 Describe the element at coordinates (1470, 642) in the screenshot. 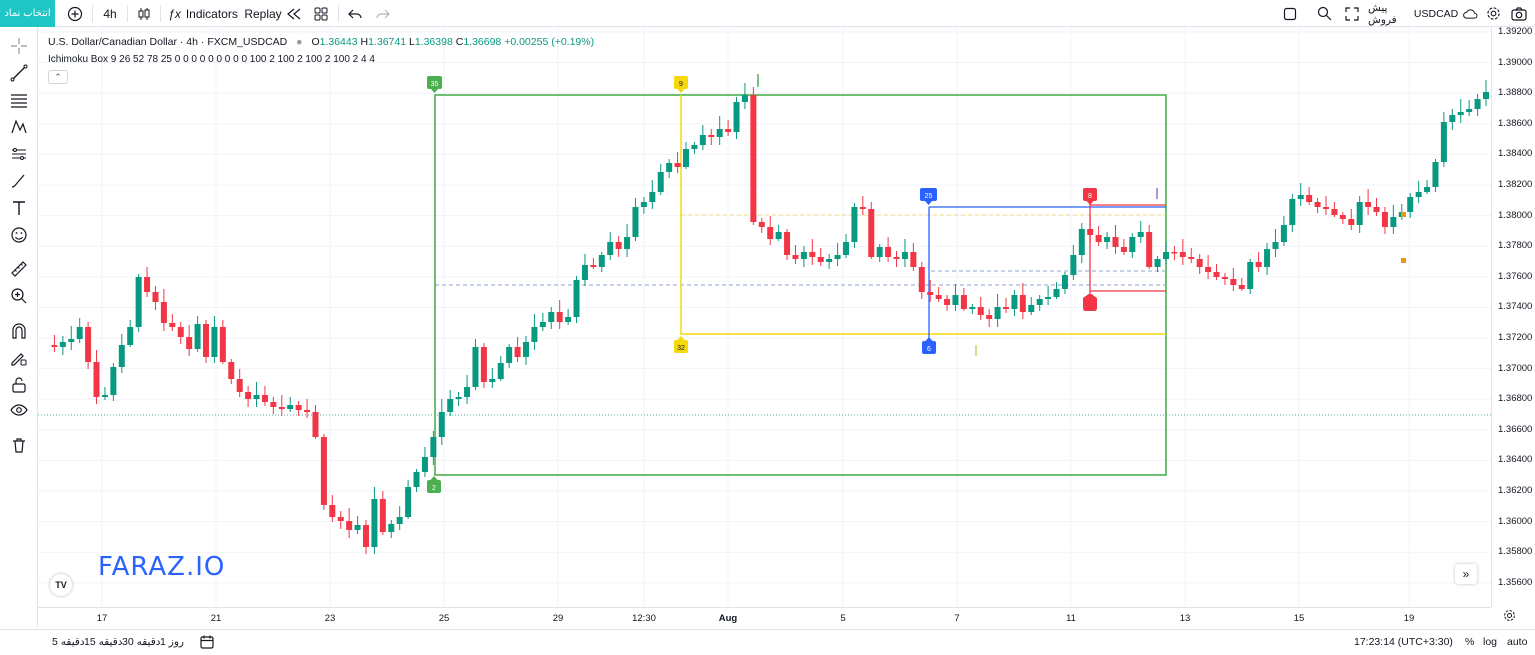

I see `percent-toggle: %` at that location.